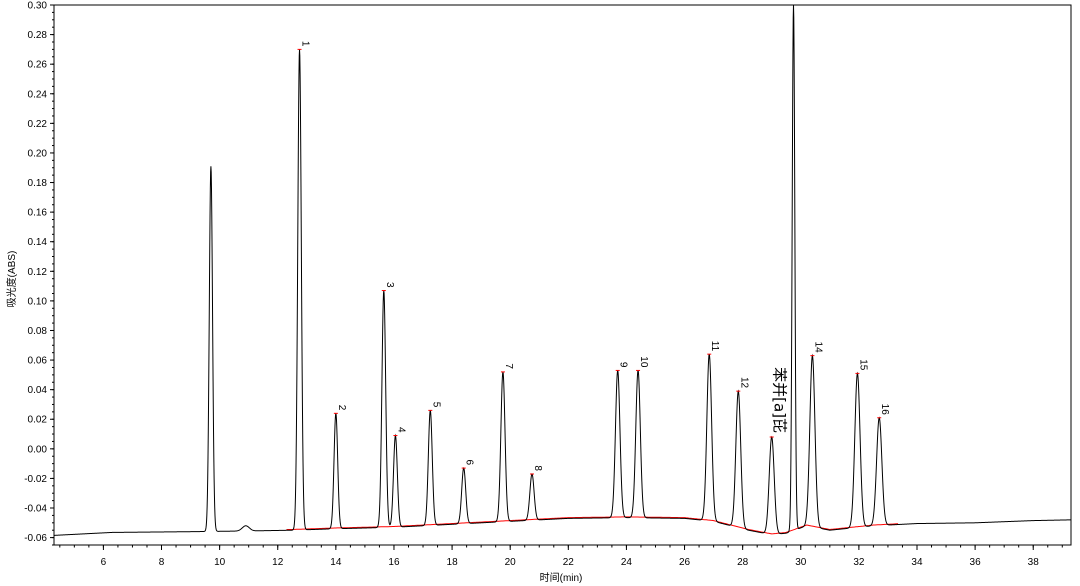 The height and width of the screenshot is (586, 1080). Describe the element at coordinates (801, 562) in the screenshot. I see `x-tick-label: 30` at that location.